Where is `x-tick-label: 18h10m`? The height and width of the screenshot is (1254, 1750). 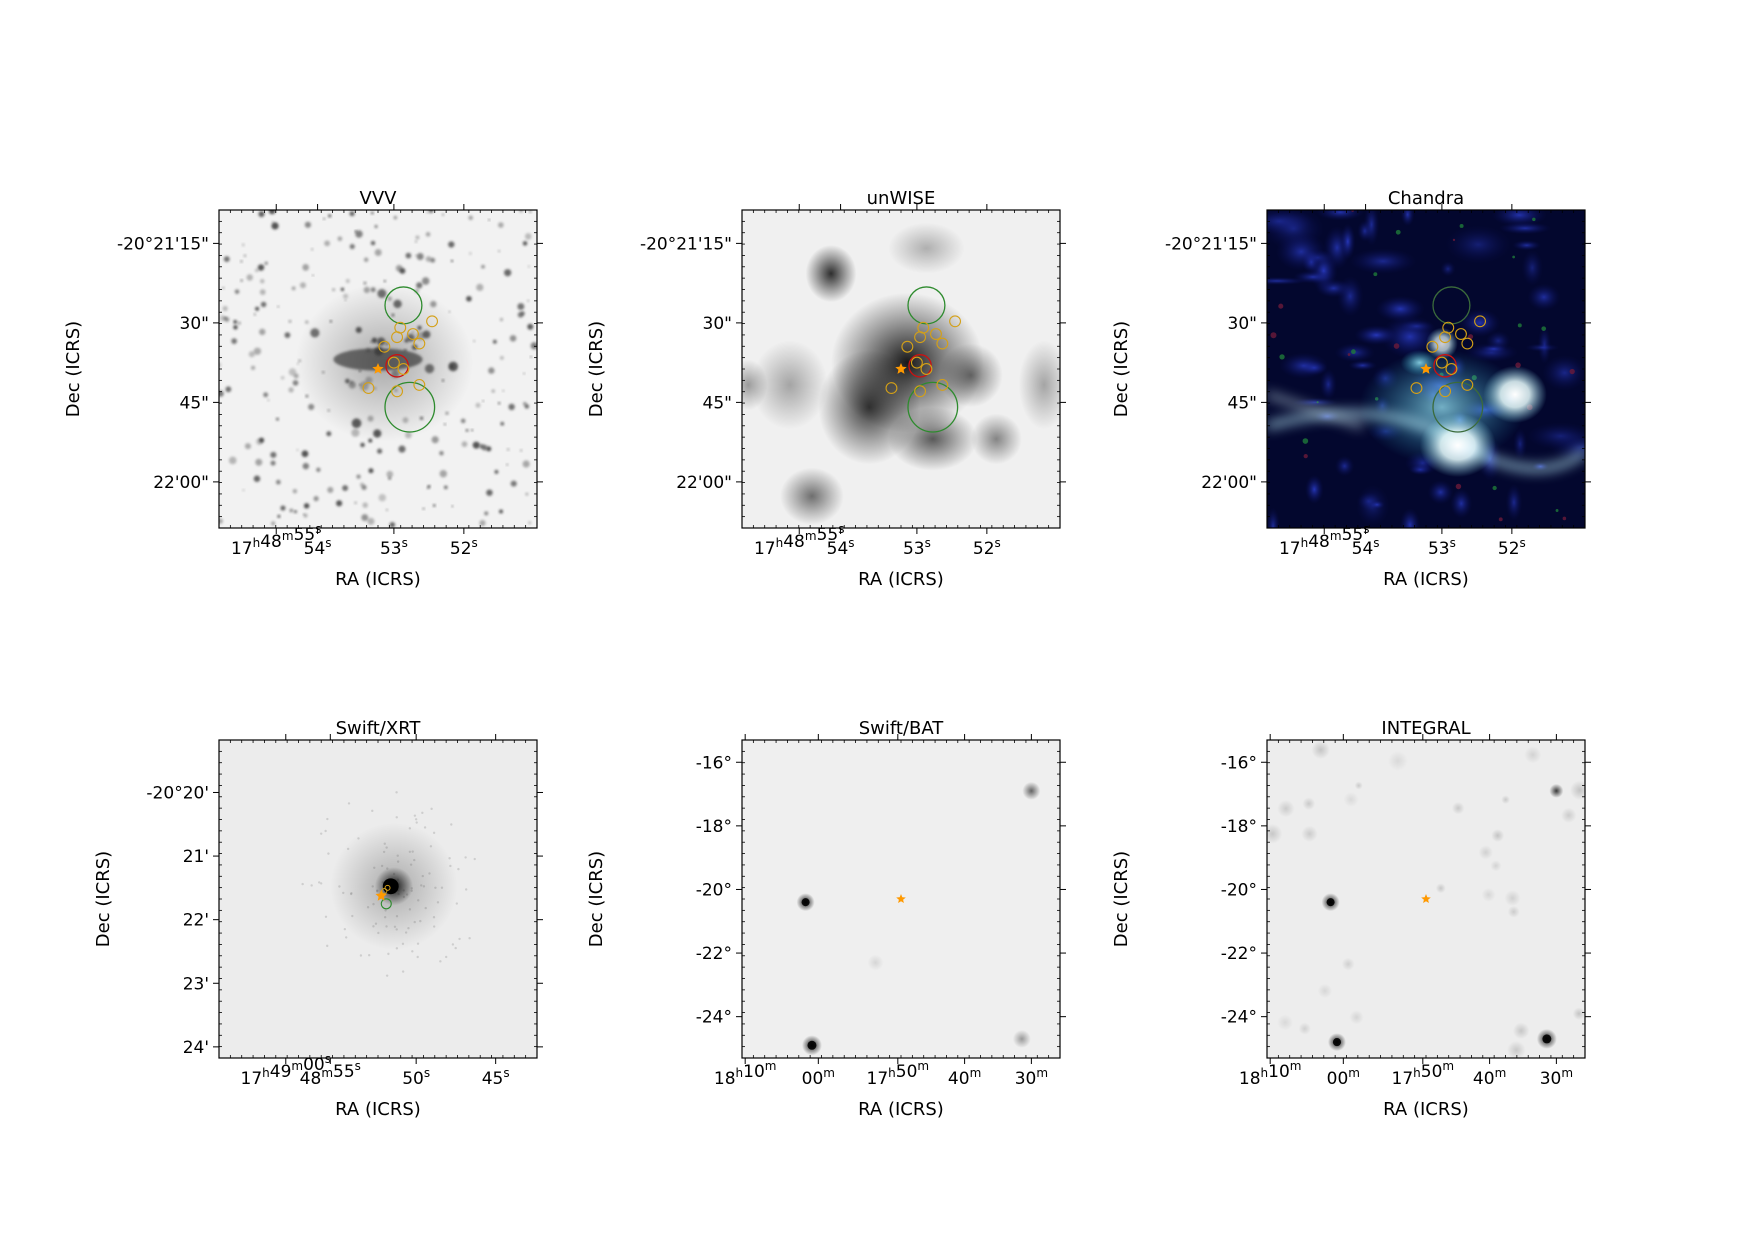
x-tick-label: 18h10m is located at coordinates (1270, 1074).